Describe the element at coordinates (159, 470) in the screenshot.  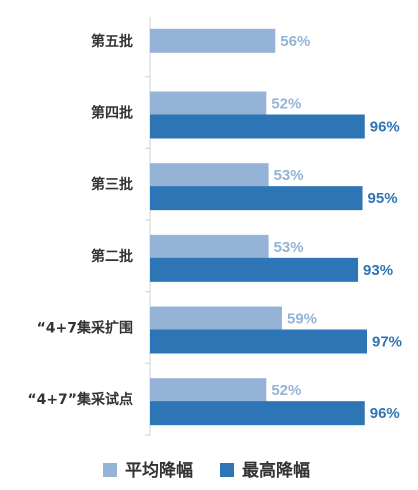
I see `legend-label: 平均降幅` at that location.